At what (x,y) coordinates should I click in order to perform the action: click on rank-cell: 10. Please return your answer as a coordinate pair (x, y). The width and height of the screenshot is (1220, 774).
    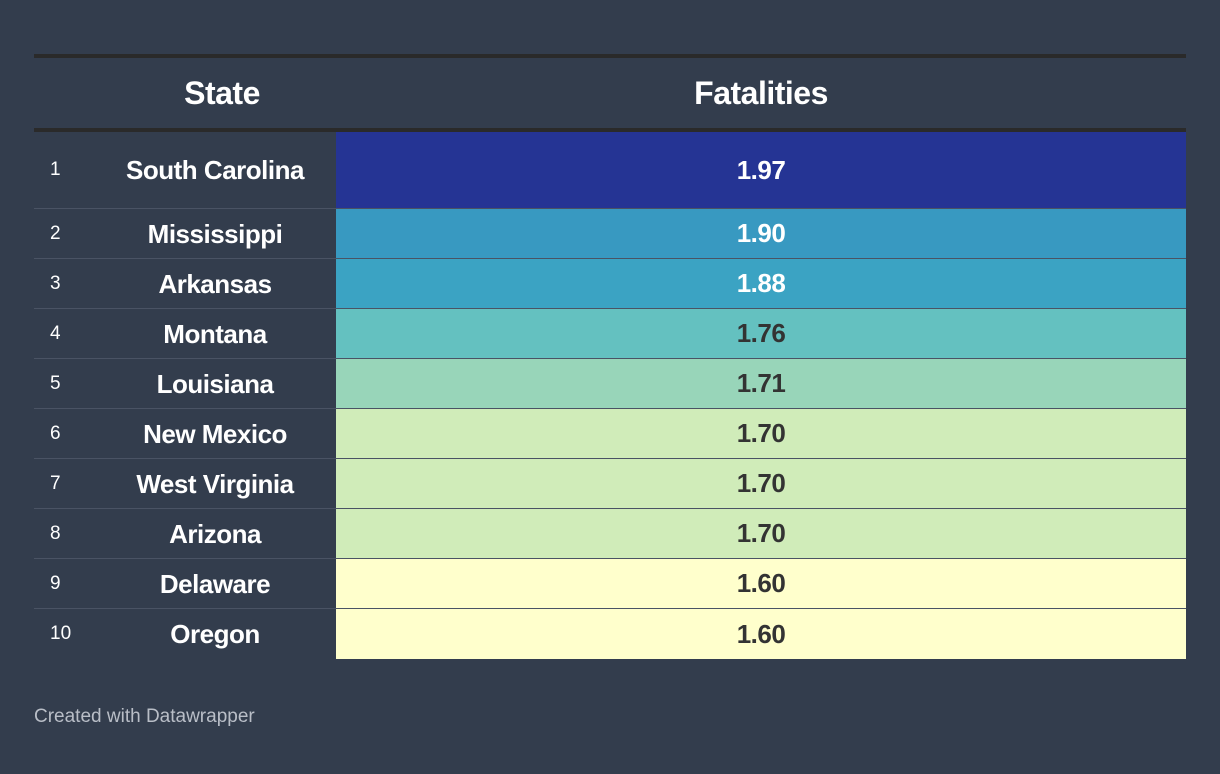
    Looking at the image, I should click on (61, 633).